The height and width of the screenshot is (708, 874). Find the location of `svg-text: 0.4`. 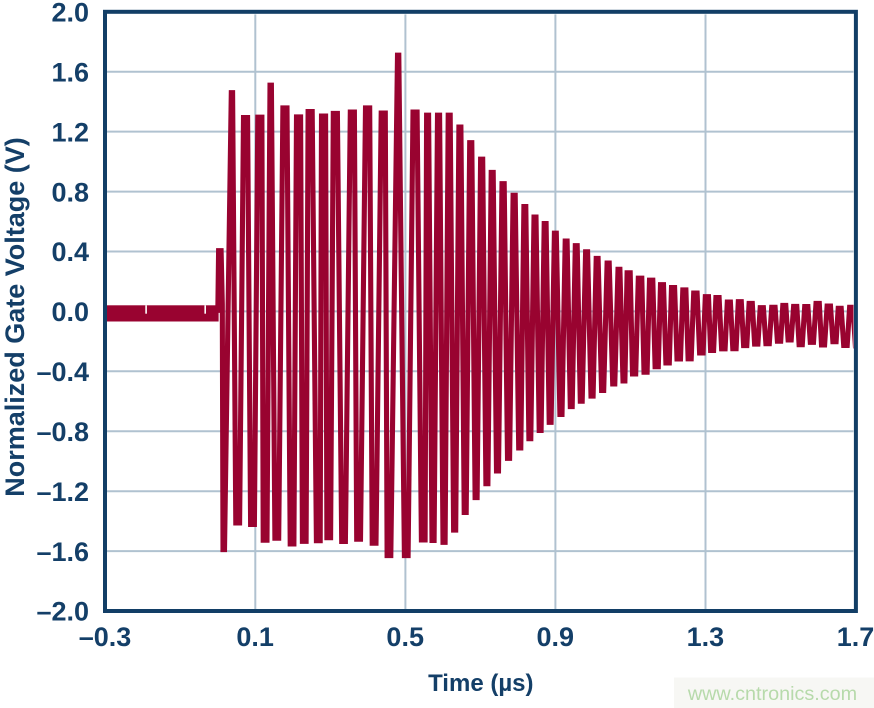

svg-text: 0.4 is located at coordinates (70, 252).